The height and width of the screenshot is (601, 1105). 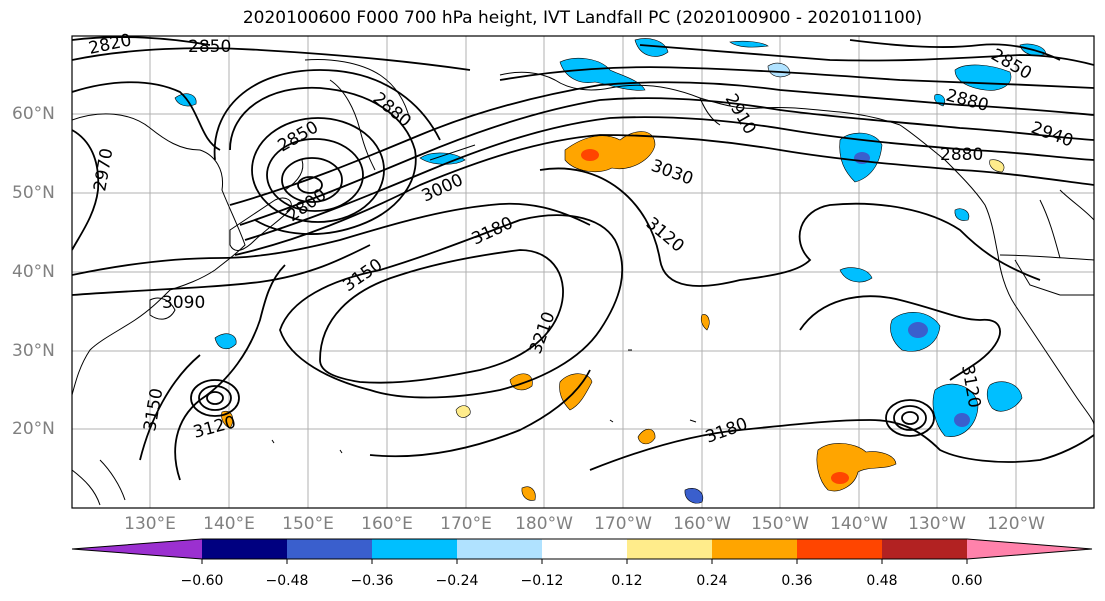 I want to click on lon-label: 150°E, so click(x=308, y=524).